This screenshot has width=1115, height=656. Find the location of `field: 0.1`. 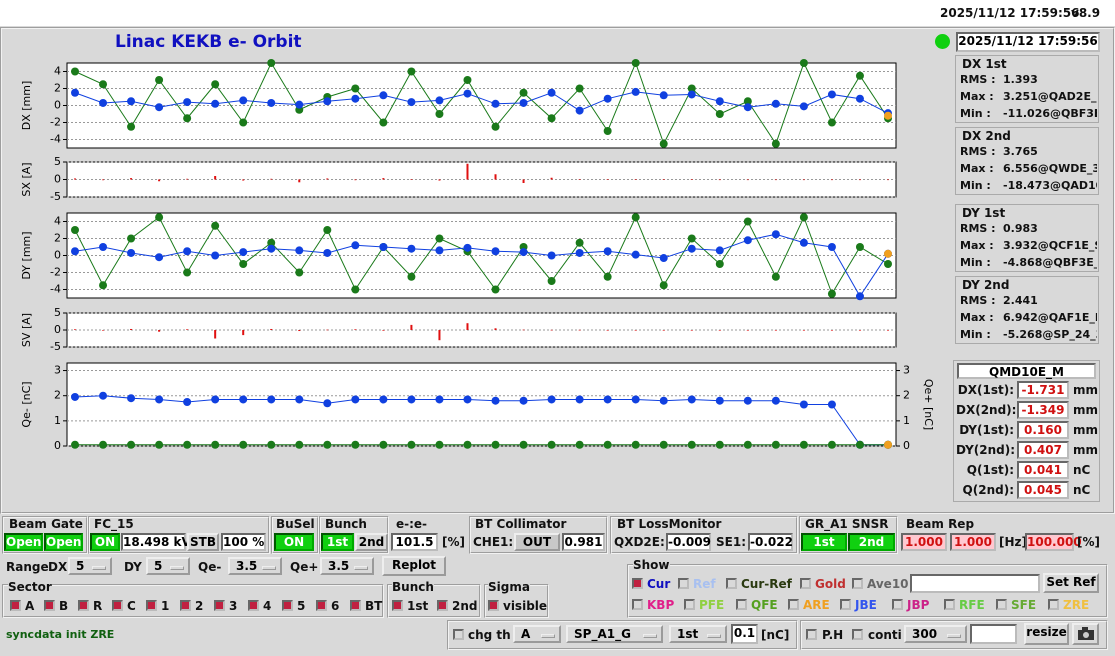

field: 0.1 is located at coordinates (744, 634).